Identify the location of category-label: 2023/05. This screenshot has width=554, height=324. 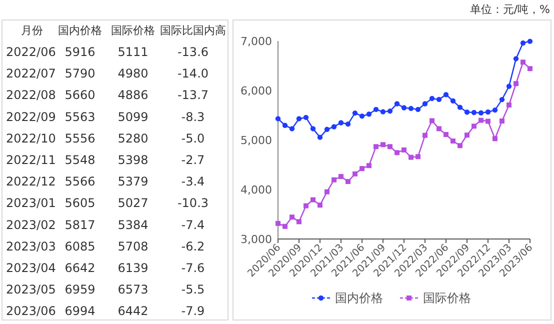
(31, 289).